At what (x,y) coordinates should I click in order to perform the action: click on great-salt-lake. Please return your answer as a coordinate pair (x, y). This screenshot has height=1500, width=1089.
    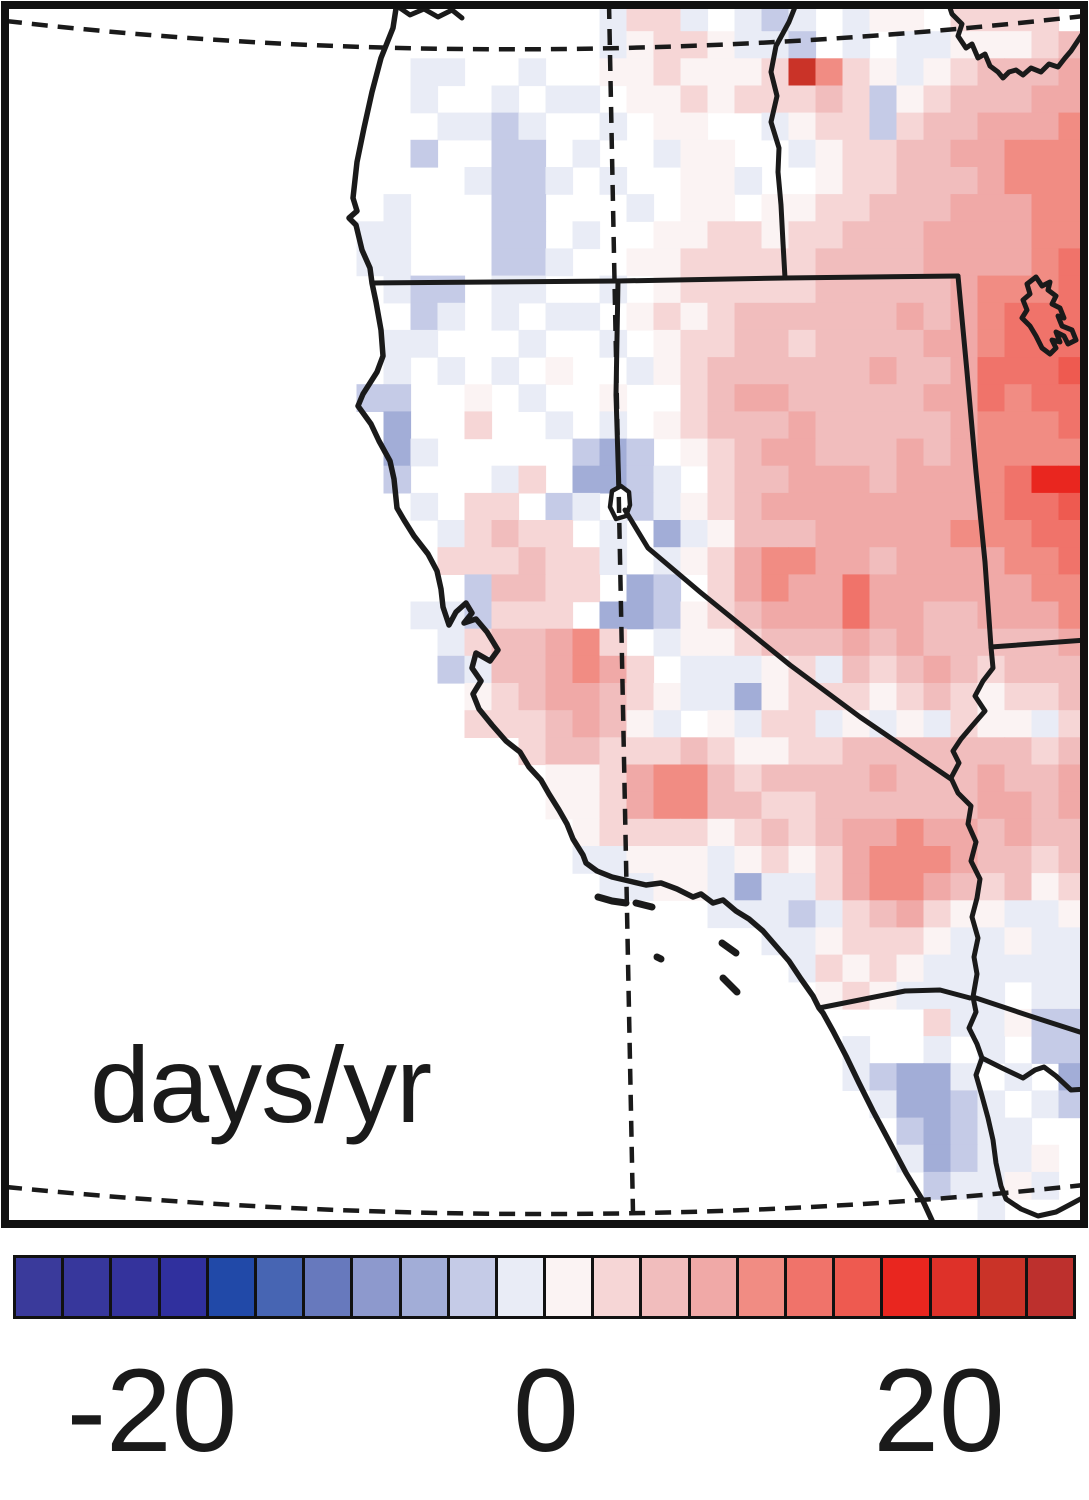
    Looking at the image, I should click on (1049, 315).